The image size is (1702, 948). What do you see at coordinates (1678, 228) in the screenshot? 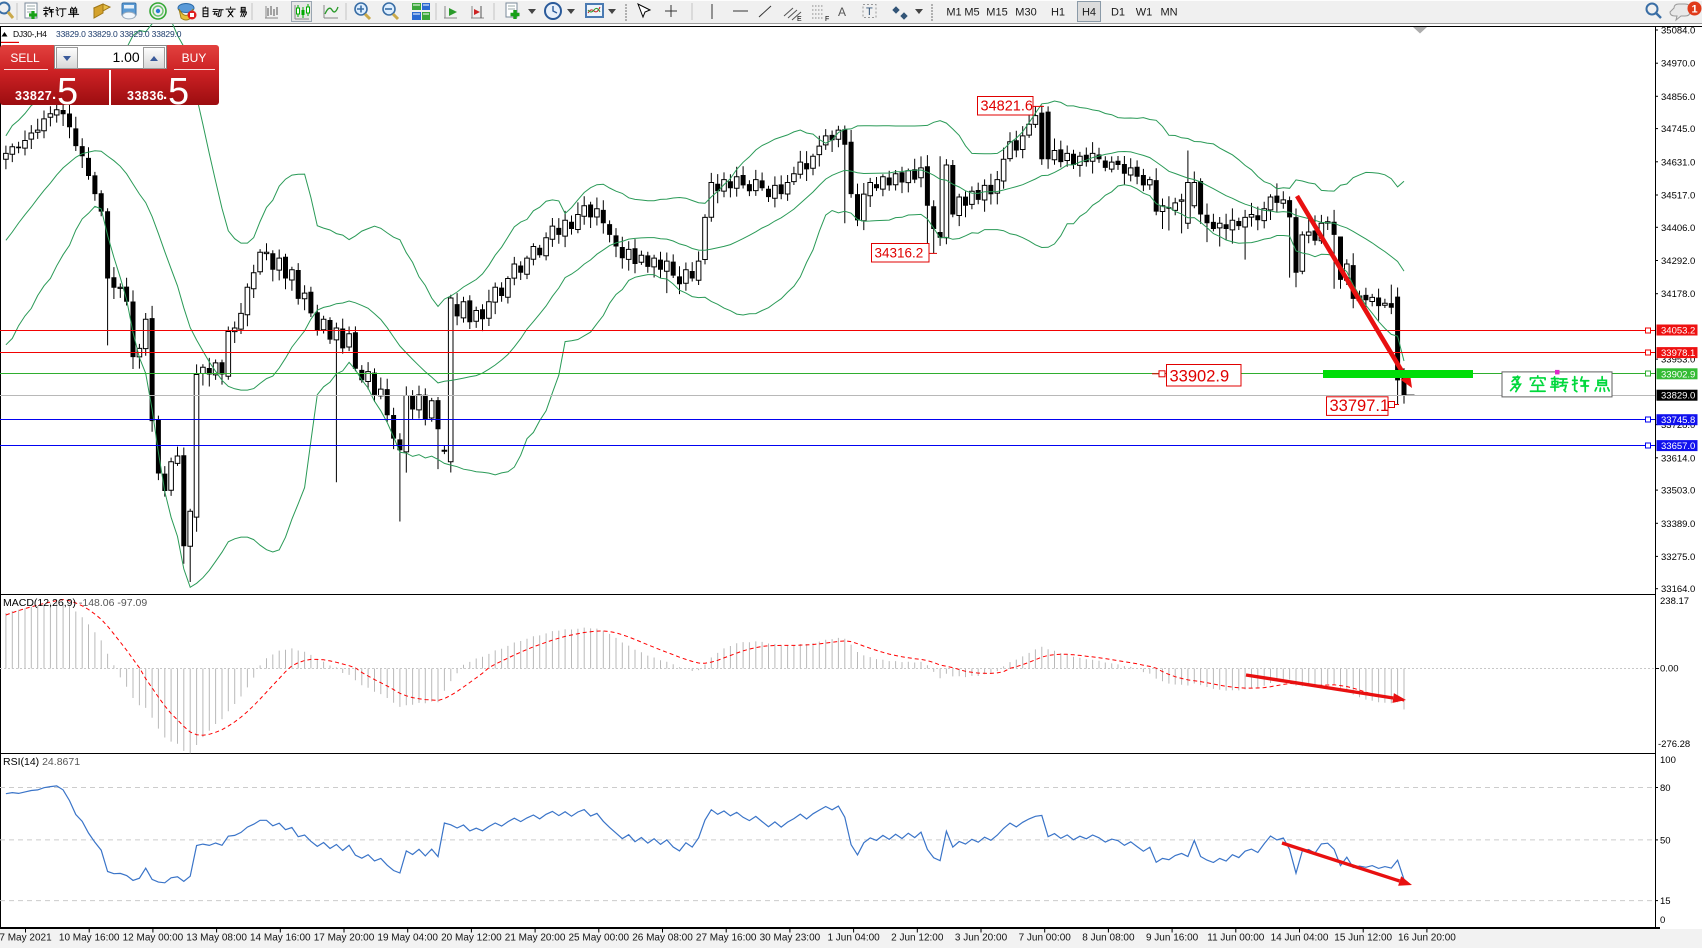
I see `svg-text: 34406.0` at bounding box center [1678, 228].